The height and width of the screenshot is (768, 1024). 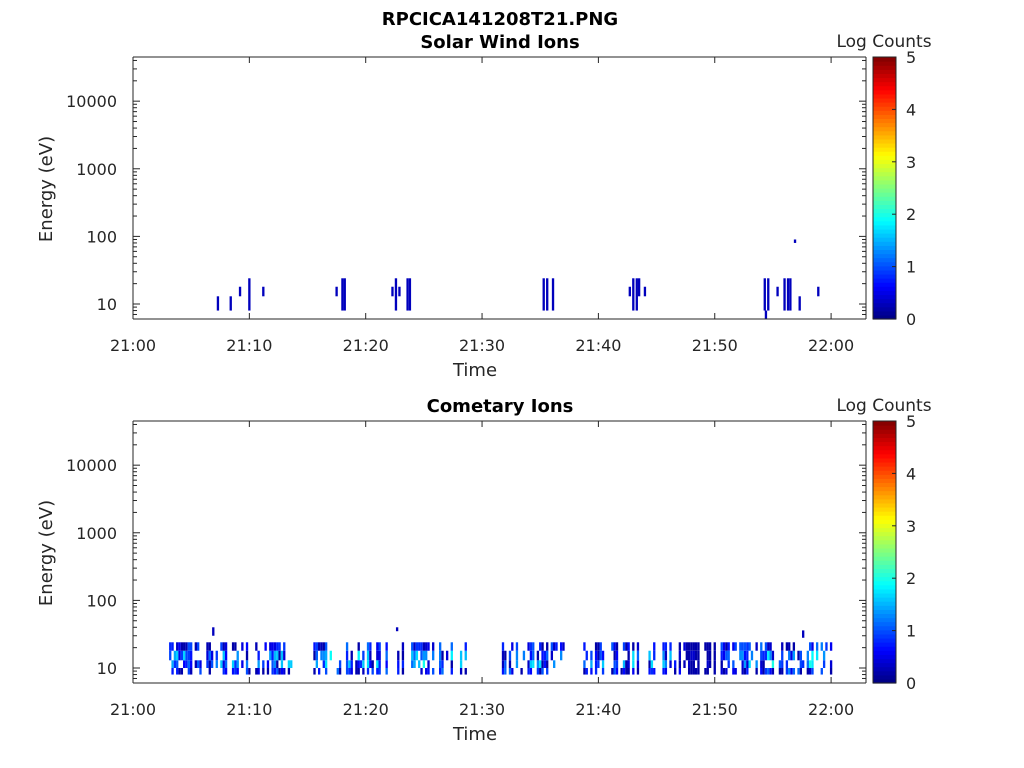 I want to click on cometary-xlabel: Time, so click(x=474, y=734).